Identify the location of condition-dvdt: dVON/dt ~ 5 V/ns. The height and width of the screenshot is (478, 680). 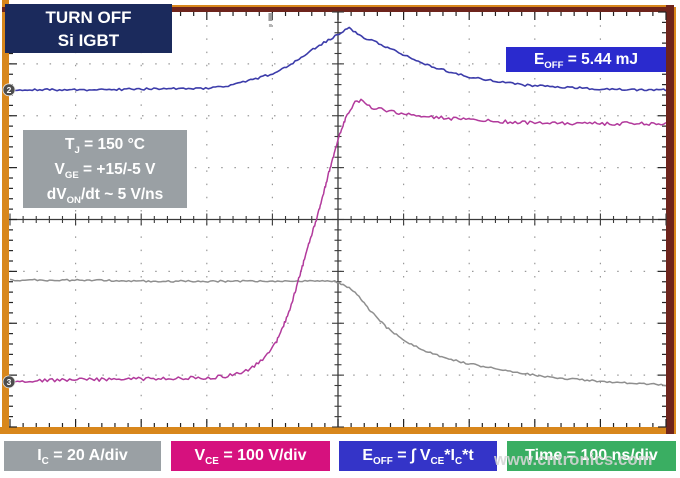
(105, 196).